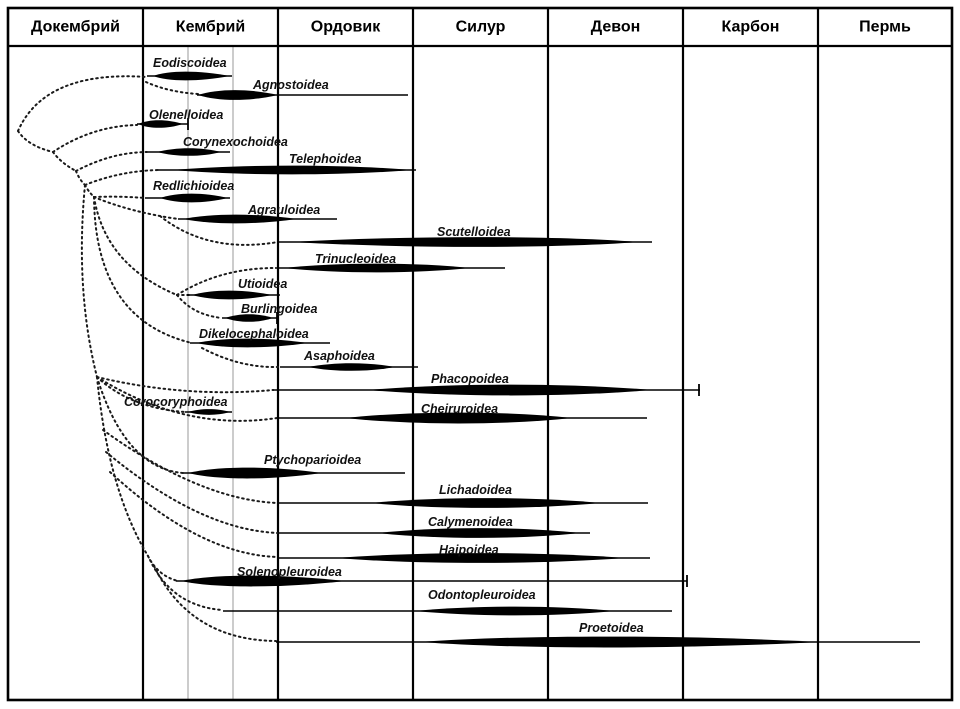 Image resolution: width=960 pixels, height=709 pixels. I want to click on taxon-label-olenelloidea: Olenelloidea, so click(186, 115).